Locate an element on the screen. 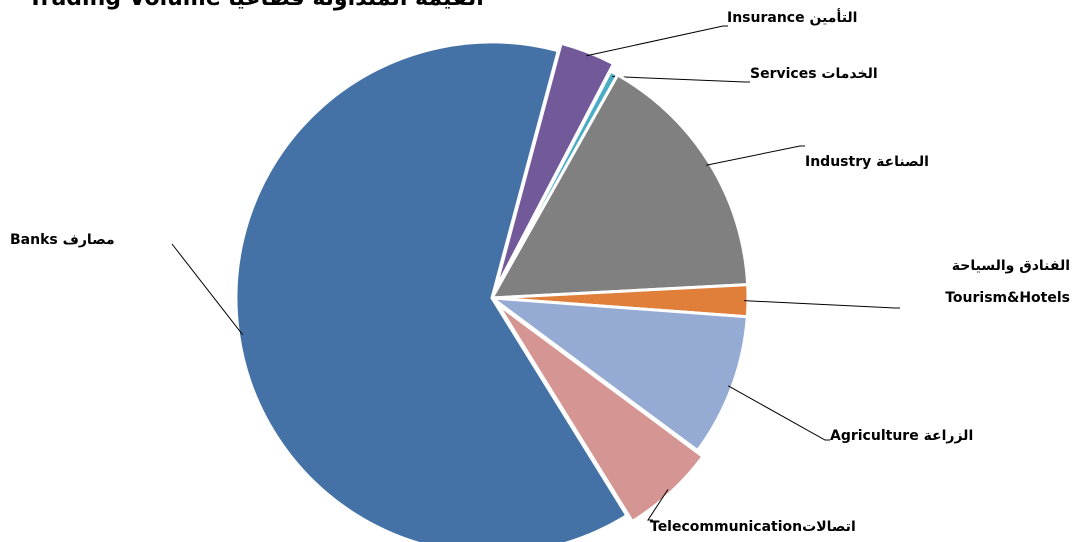 The image size is (1075, 542). slice-label: Insurance التأمين is located at coordinates (792, 18).